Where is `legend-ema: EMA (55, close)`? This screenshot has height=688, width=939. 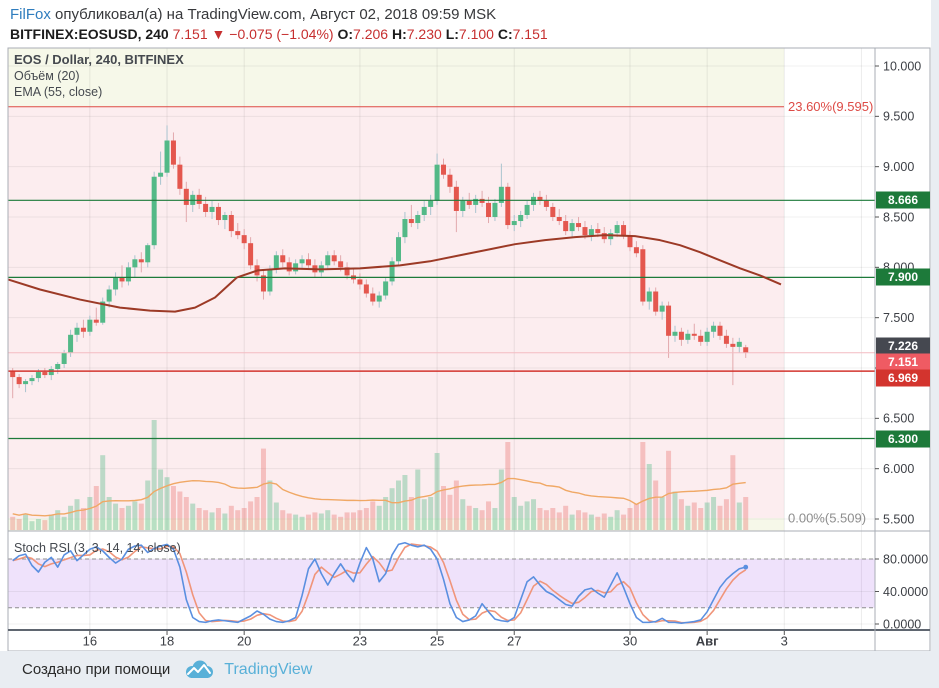
legend-ema: EMA (55, close) is located at coordinates (58, 92).